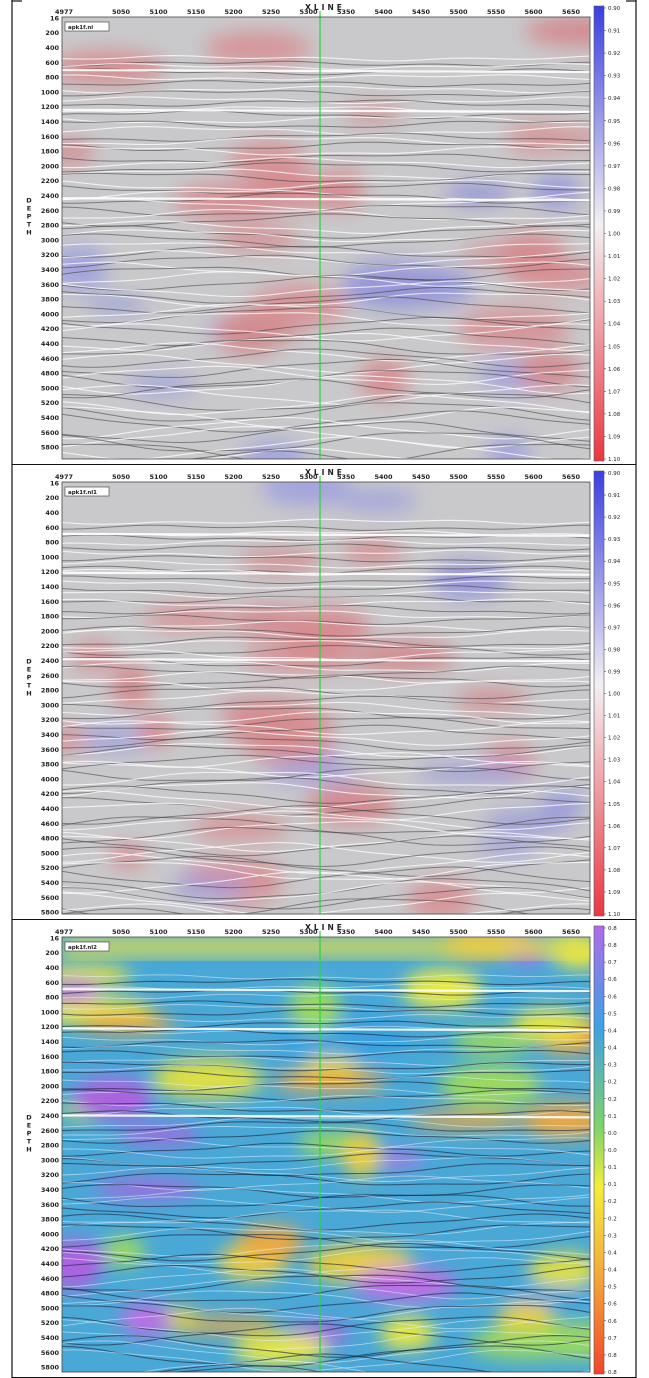 The height and width of the screenshot is (1378, 649). I want to click on colorbar-tick-label: 0.1, so click(612, 1185).